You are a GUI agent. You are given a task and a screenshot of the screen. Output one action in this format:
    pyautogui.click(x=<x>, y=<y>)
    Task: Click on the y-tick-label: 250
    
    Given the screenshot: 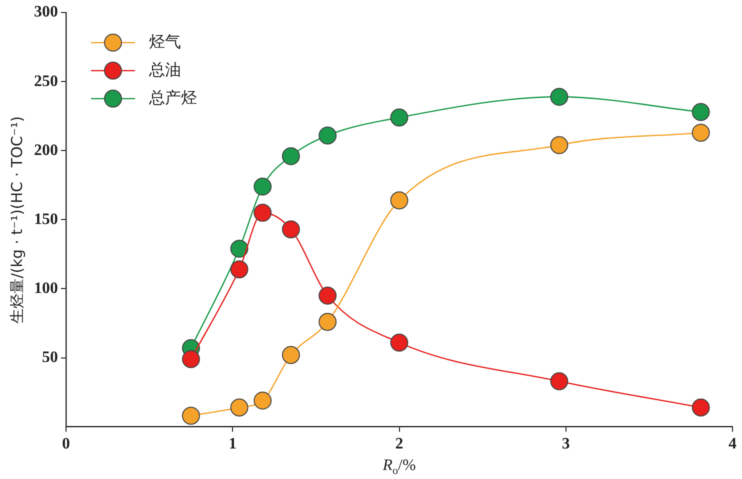 What is the action you would take?
    pyautogui.click(x=46, y=81)
    